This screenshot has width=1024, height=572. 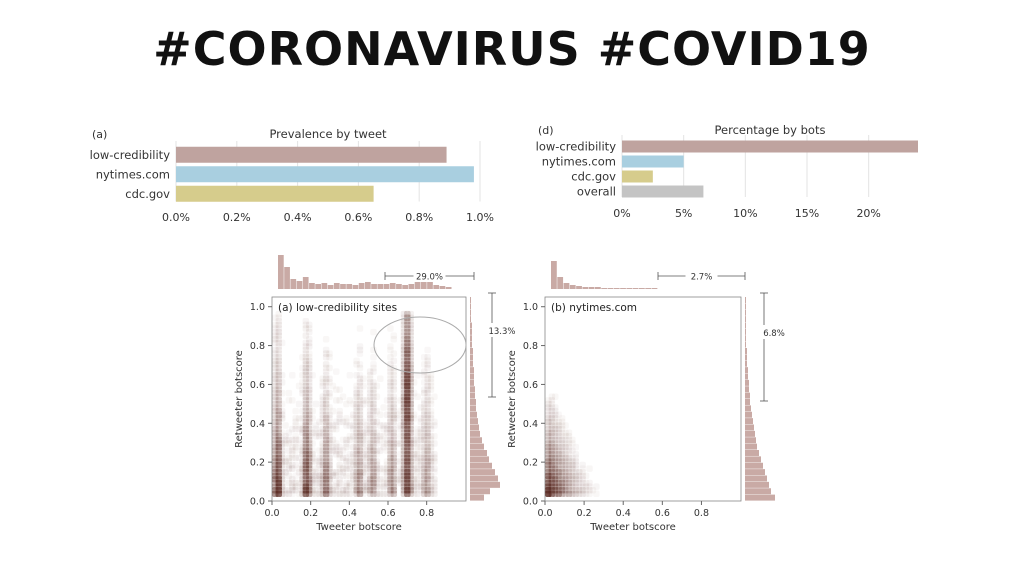 I want to click on x-tick-label: 0.6, so click(x=387, y=513).